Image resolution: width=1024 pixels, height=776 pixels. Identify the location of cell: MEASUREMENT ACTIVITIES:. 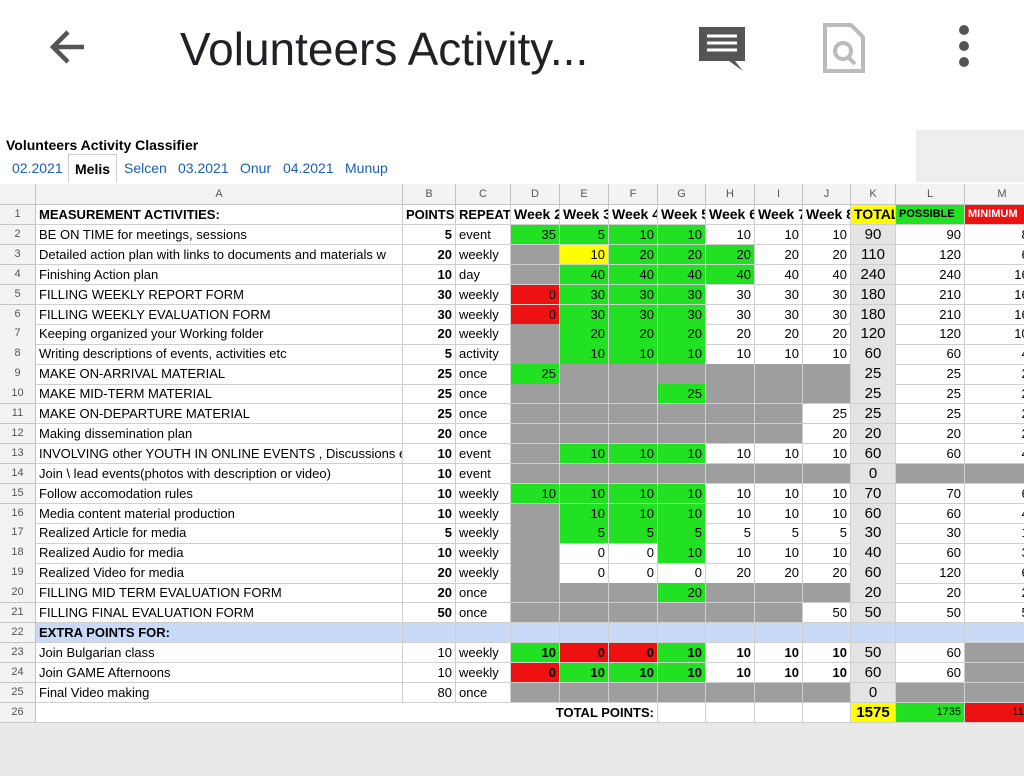
(219, 215).